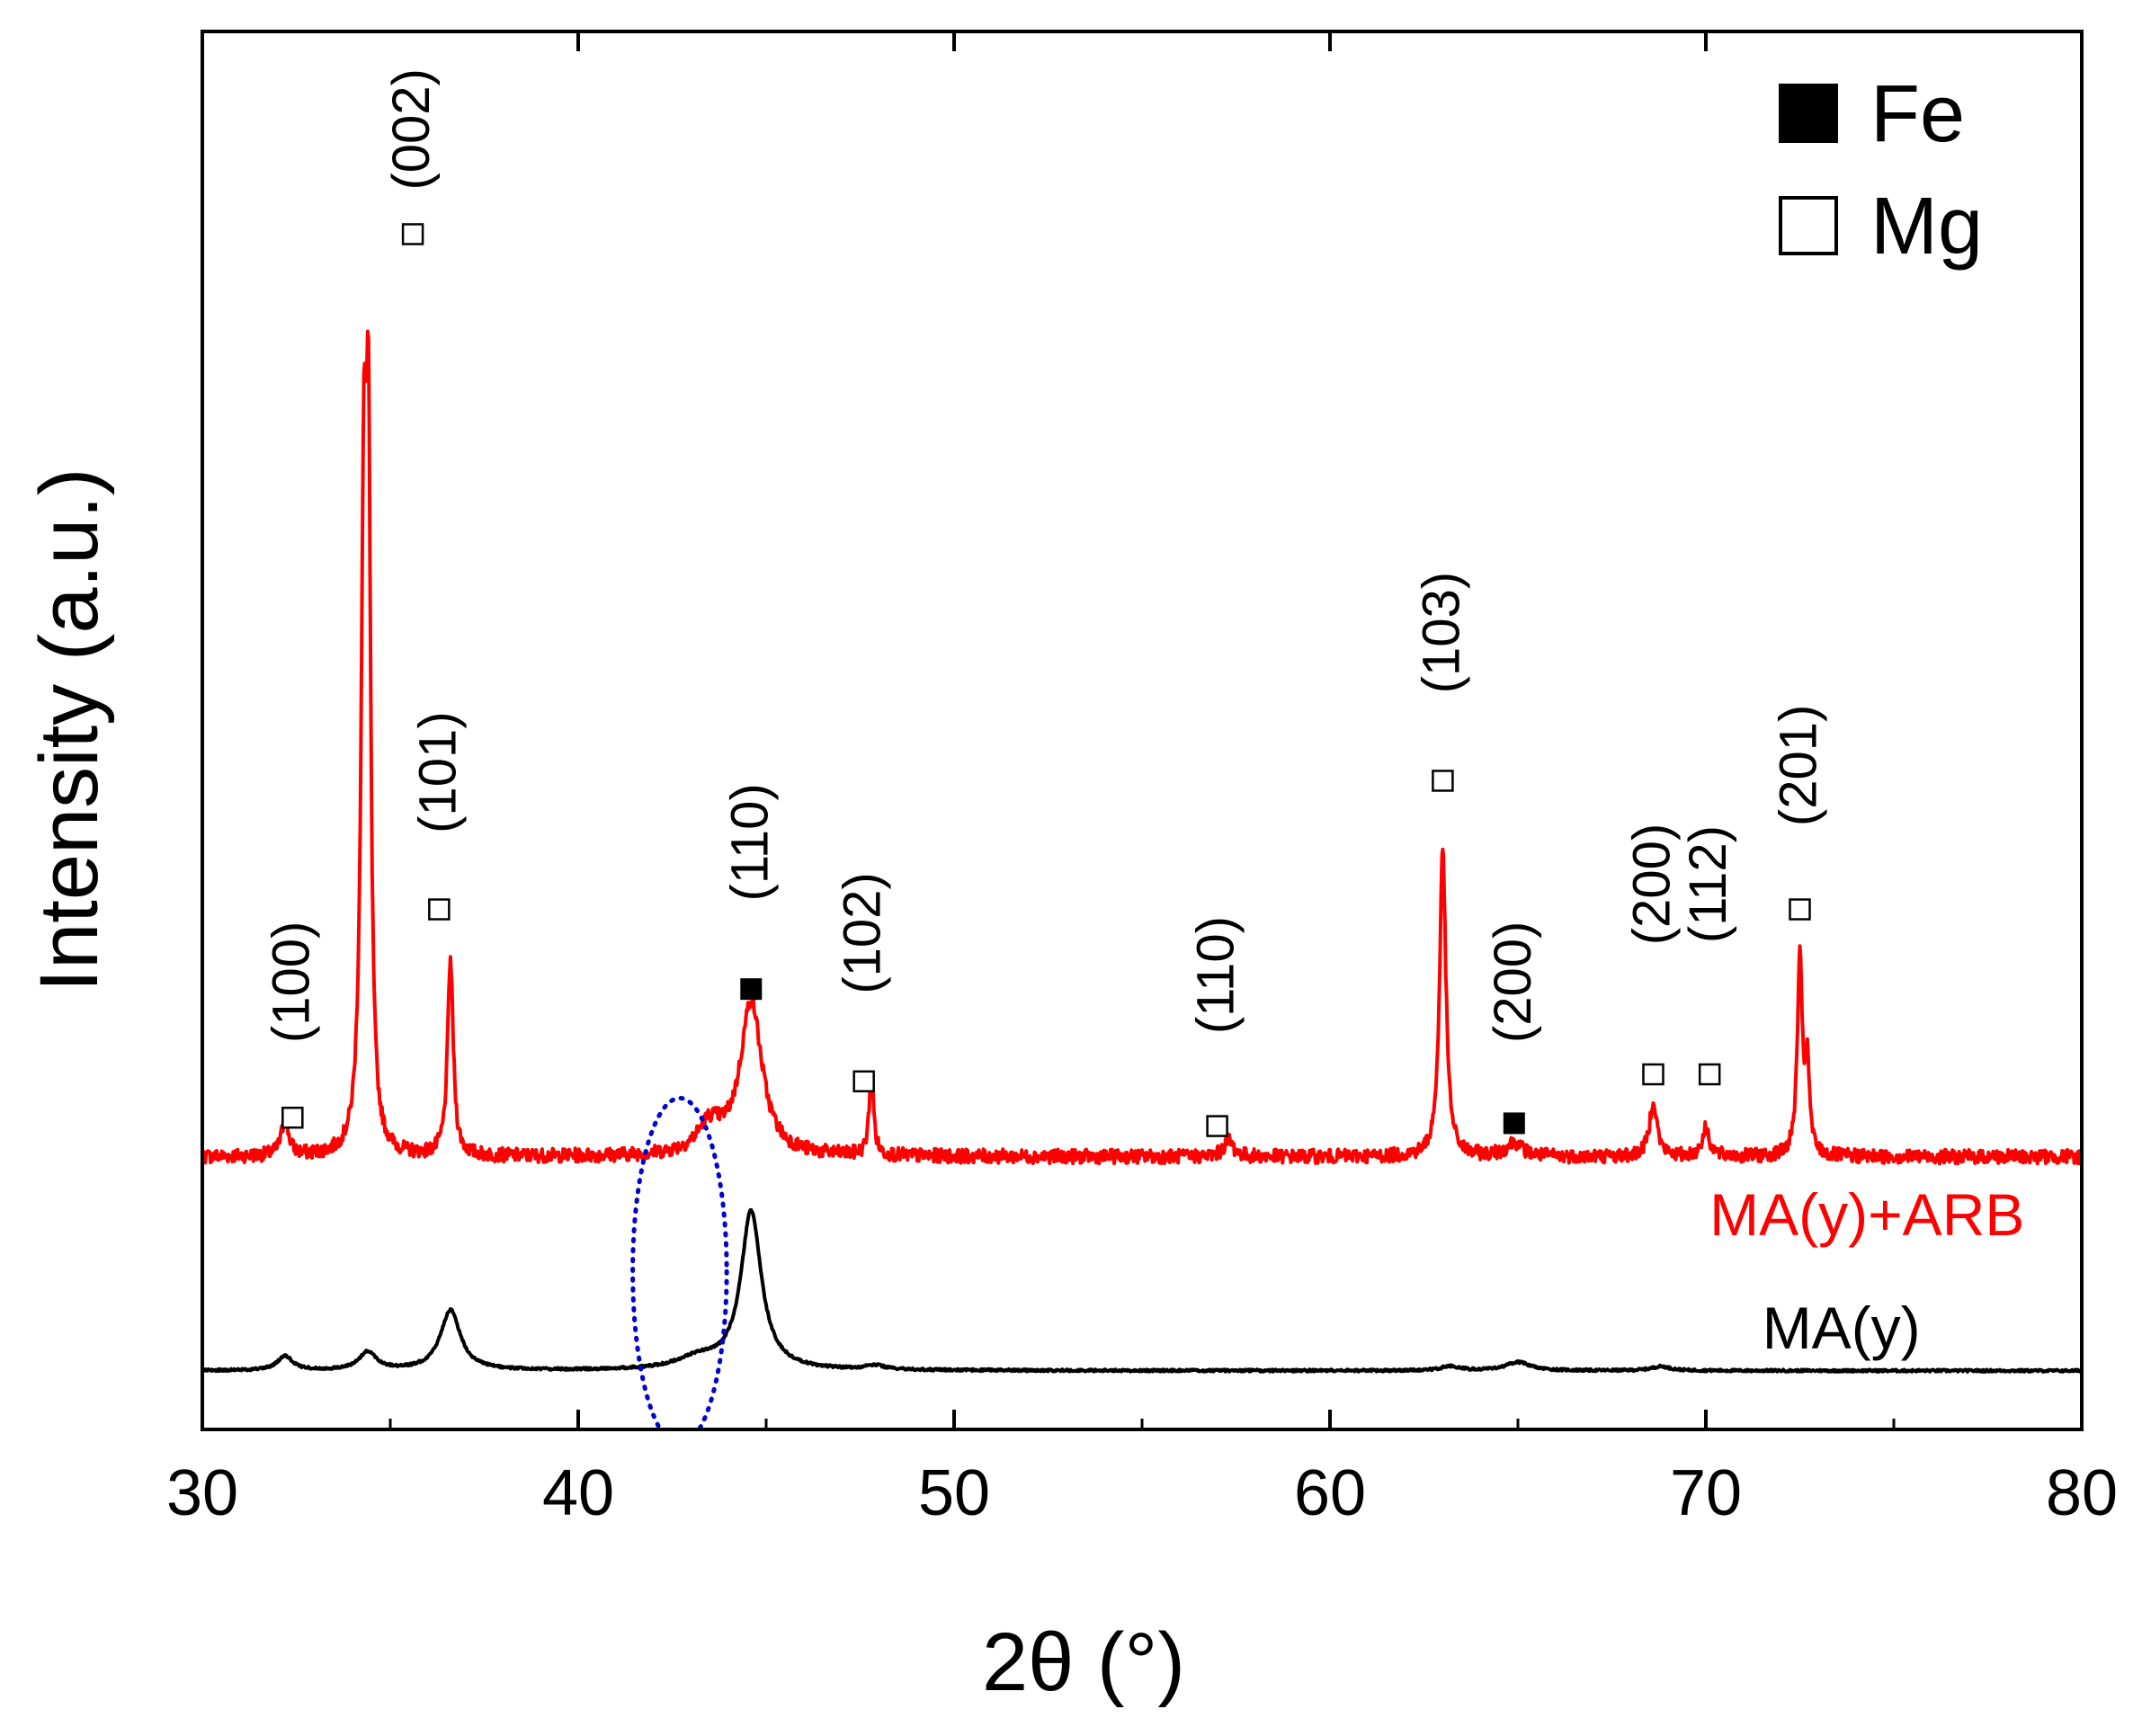  What do you see at coordinates (1926, 227) in the screenshot?
I see `legend-label: Mg` at bounding box center [1926, 227].